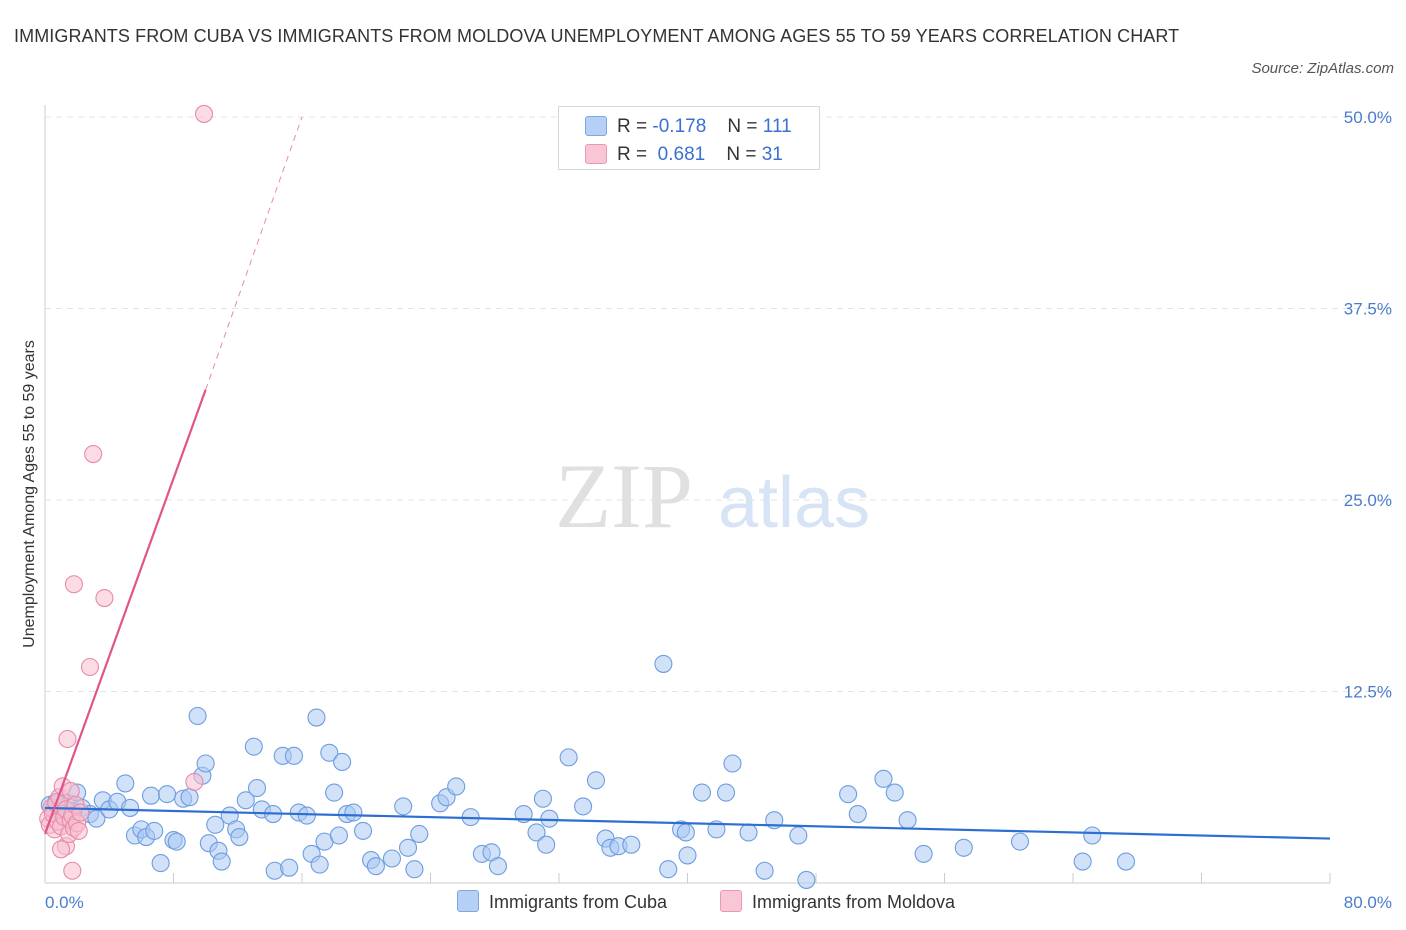 The width and height of the screenshot is (1406, 930). What do you see at coordinates (596, 126) in the screenshot?
I see `legend-swatch-cuba` at bounding box center [596, 126].